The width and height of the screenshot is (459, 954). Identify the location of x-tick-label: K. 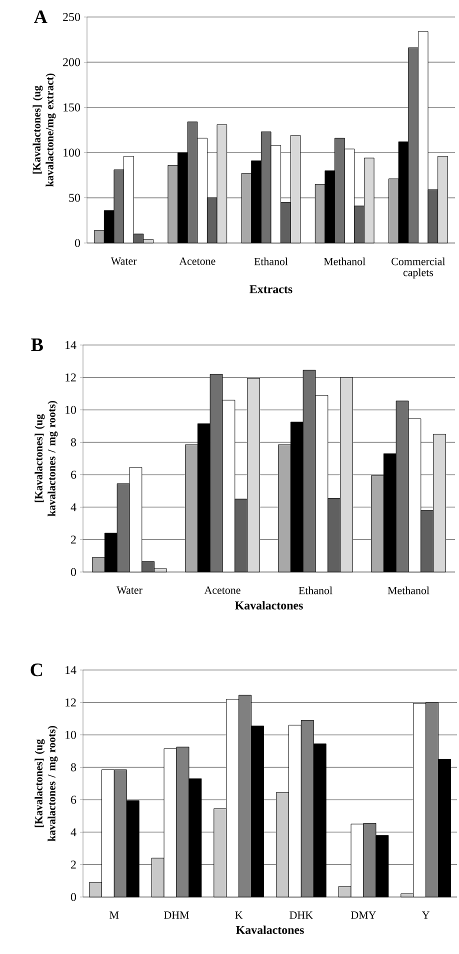
(239, 915).